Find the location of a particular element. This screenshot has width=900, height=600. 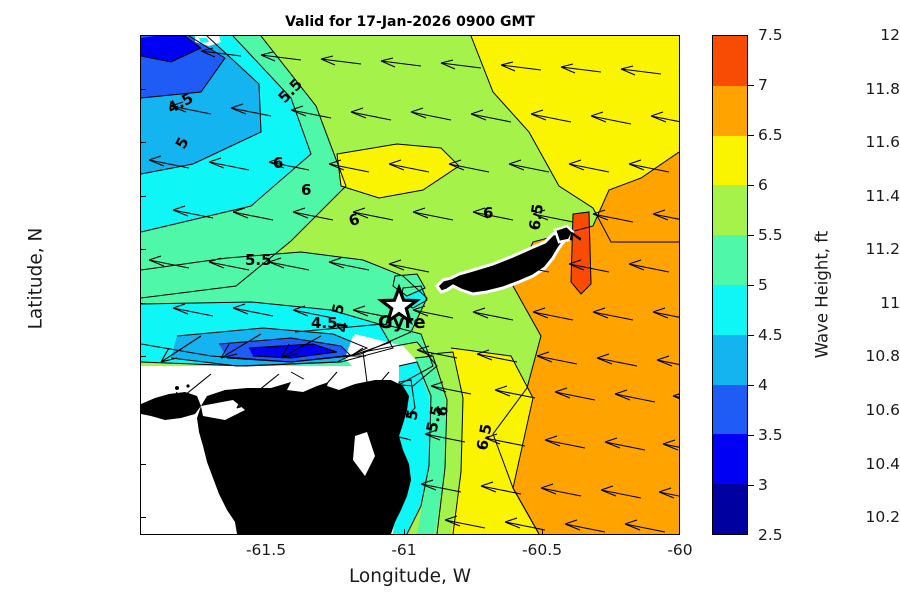

y-tick-label: 10.8 is located at coordinates (882, 356).